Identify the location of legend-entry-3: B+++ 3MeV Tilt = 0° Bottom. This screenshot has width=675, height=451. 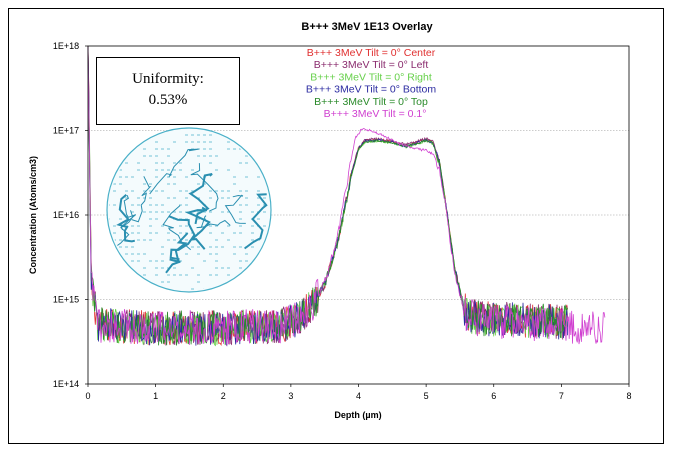
(371, 90).